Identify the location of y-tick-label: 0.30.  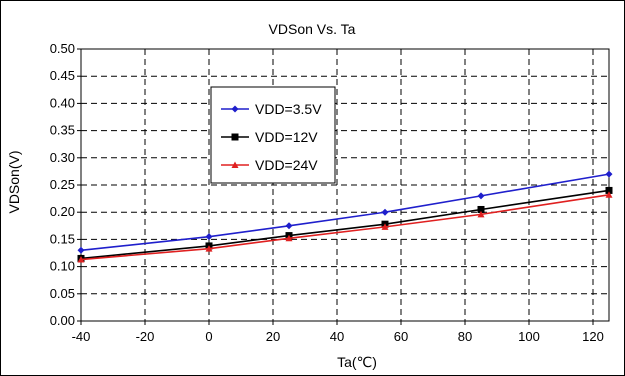
(62, 157).